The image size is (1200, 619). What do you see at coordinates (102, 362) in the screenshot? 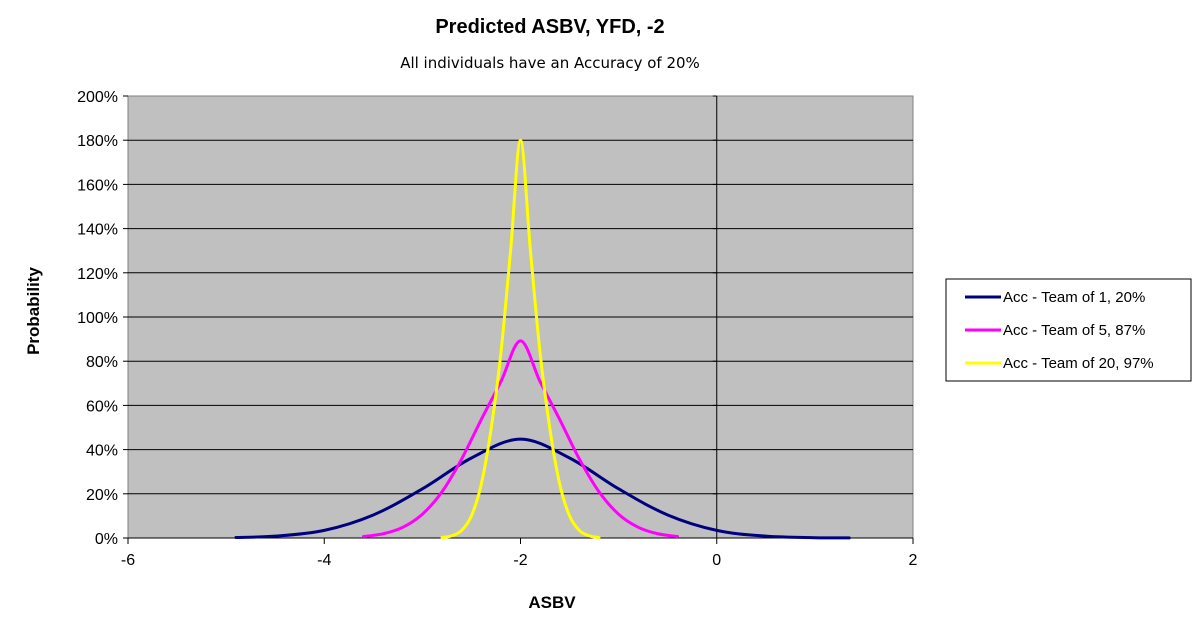
I see `y-tick-label: 80%` at bounding box center [102, 362].